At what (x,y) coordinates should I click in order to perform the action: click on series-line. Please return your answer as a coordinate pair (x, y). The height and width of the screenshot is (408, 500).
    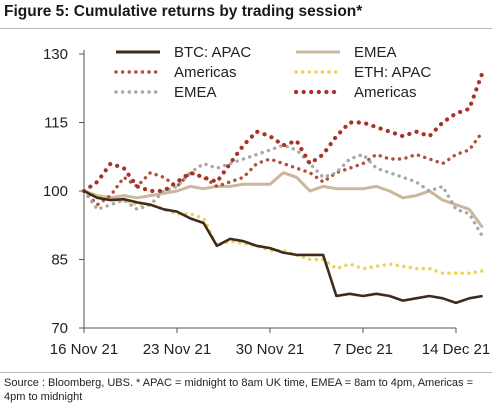
    Looking at the image, I should click on (283, 200).